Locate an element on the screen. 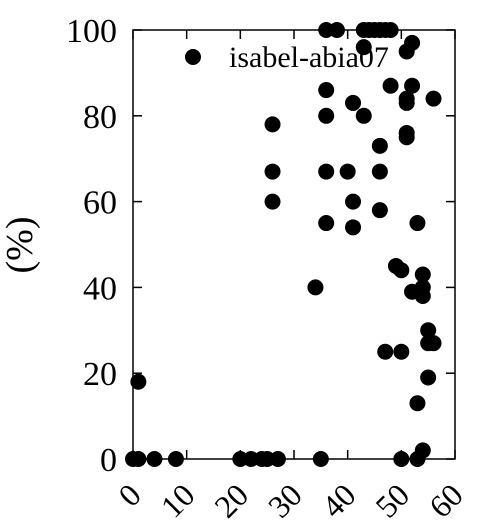 The image size is (495, 521). x-tick-label: 10 is located at coordinates (178, 498).